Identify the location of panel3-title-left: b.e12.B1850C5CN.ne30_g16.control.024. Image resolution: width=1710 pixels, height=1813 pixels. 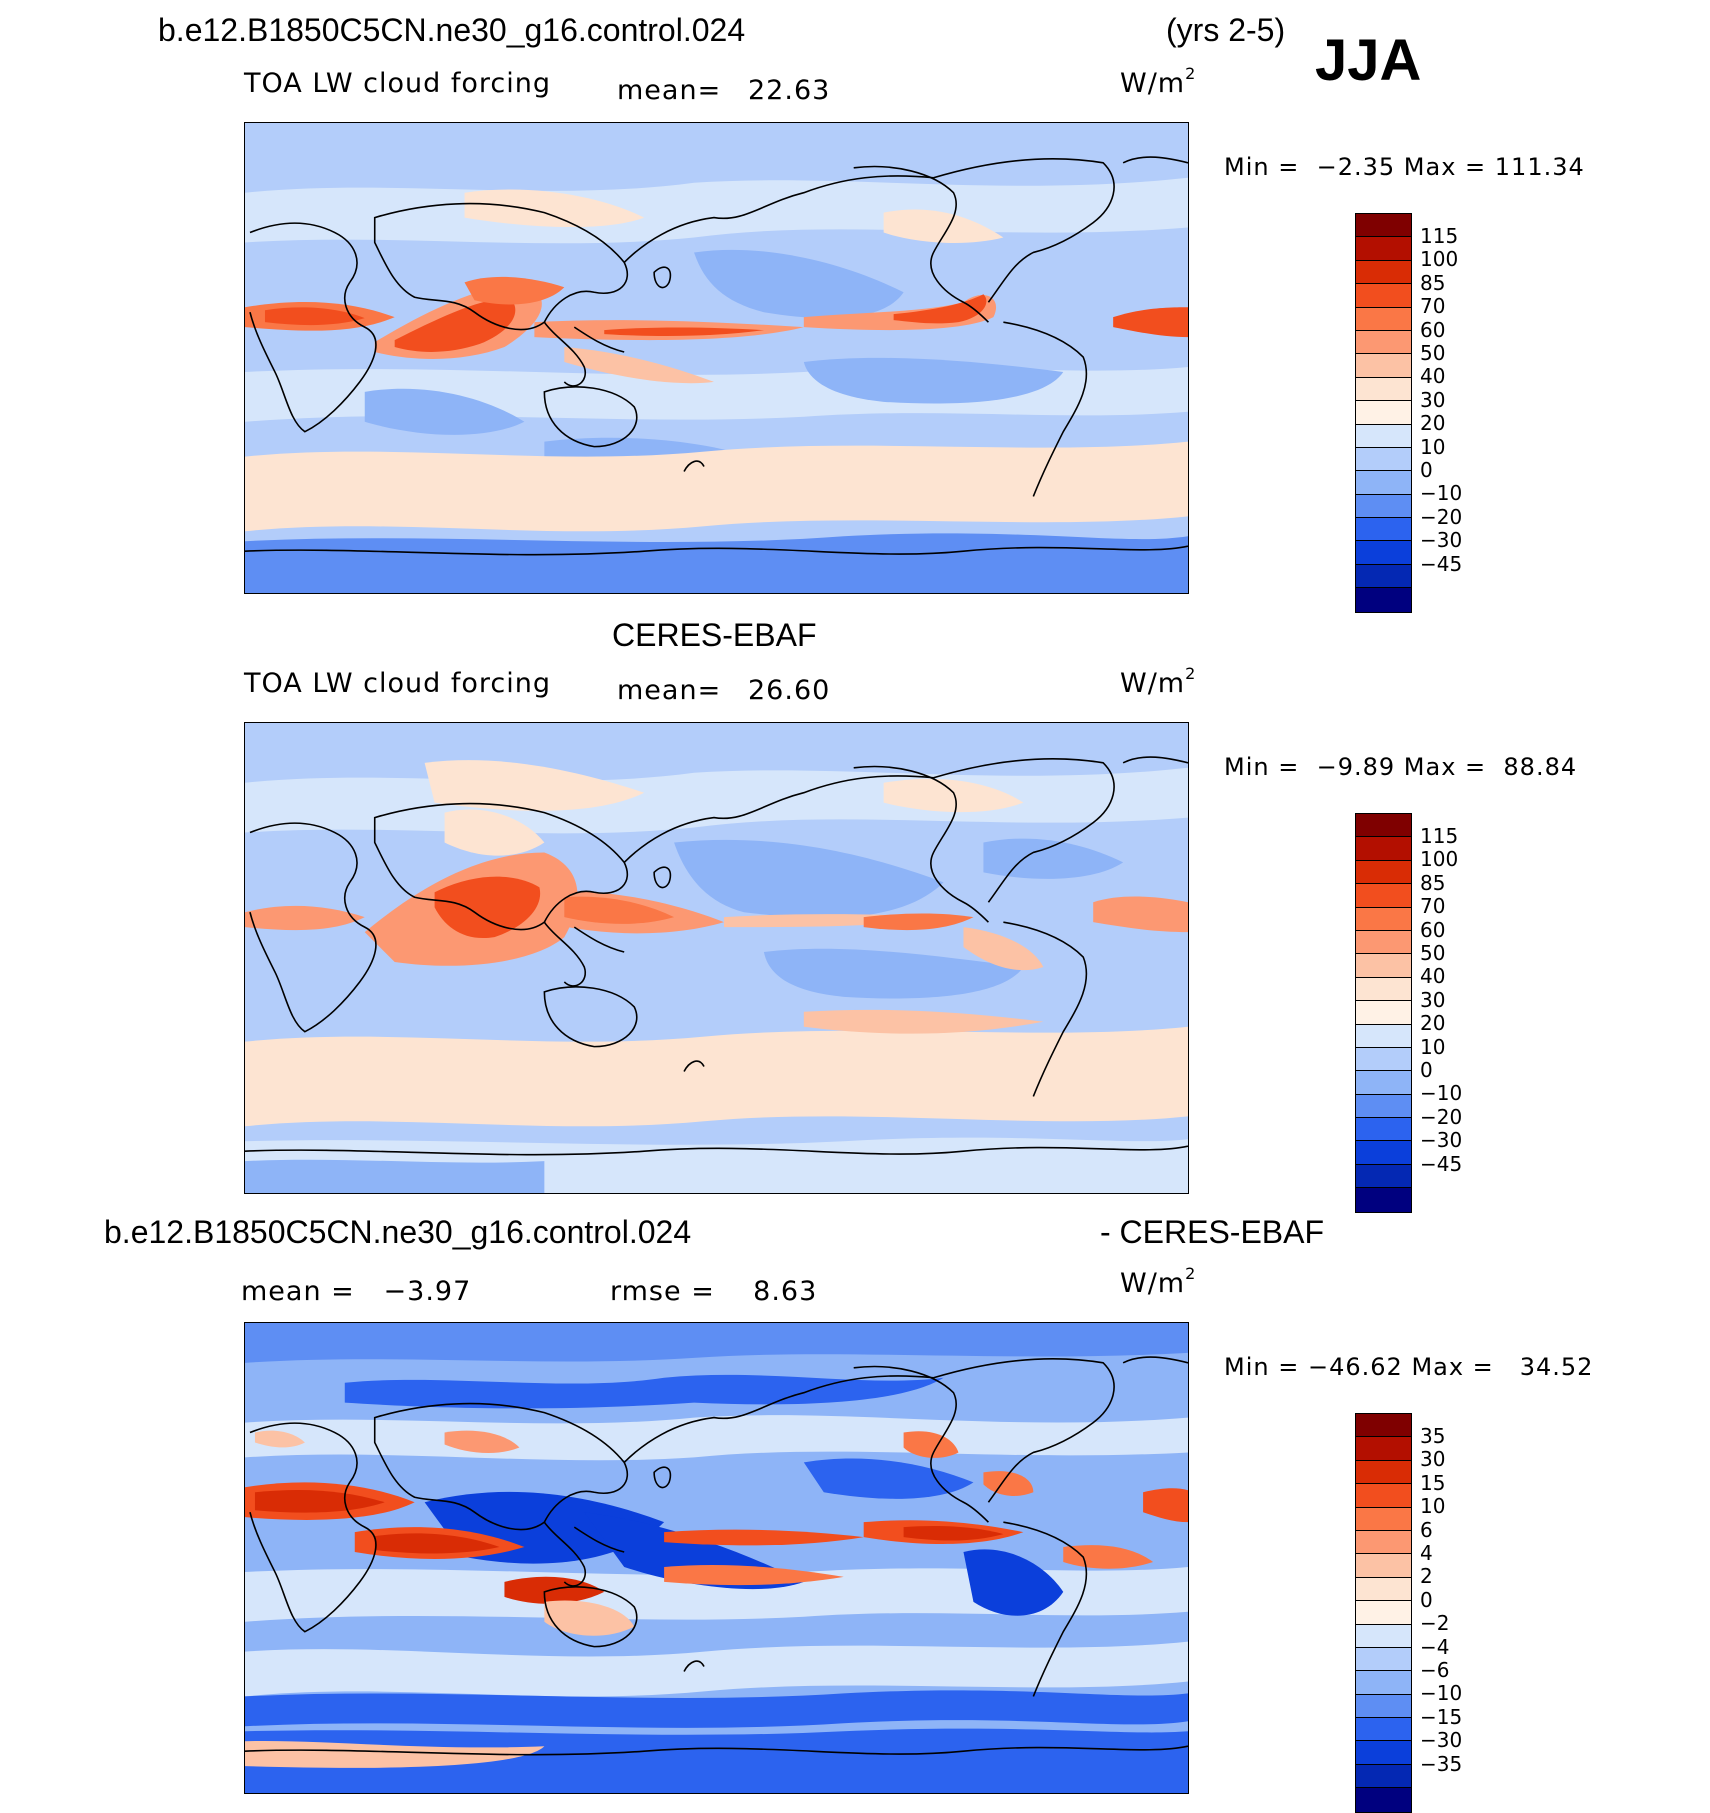
(398, 1232).